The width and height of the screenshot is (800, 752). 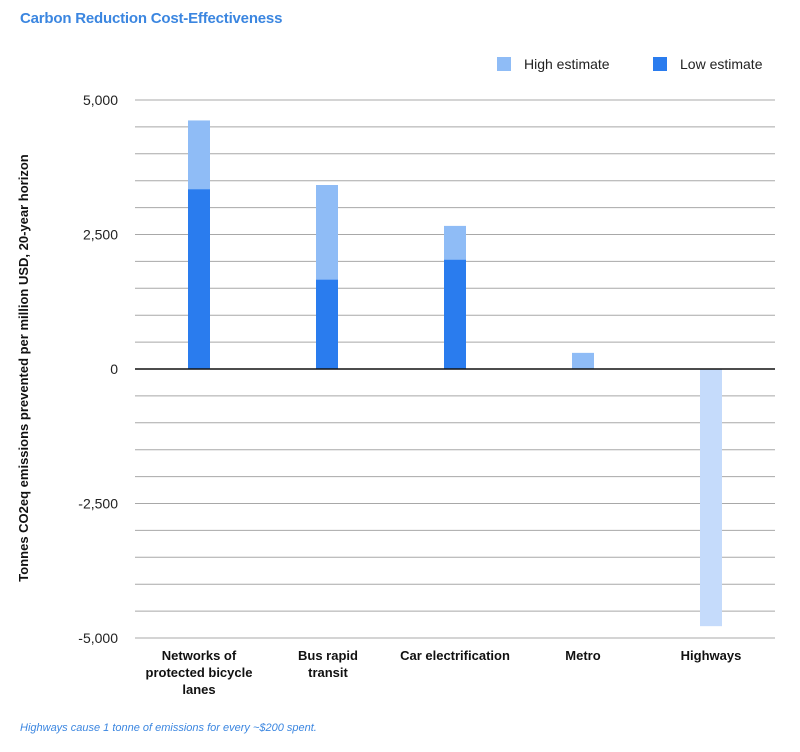 What do you see at coordinates (98, 369) in the screenshot?
I see `y-axis-ticks: 5,000 2,500 0 -2,500 -5,000` at bounding box center [98, 369].